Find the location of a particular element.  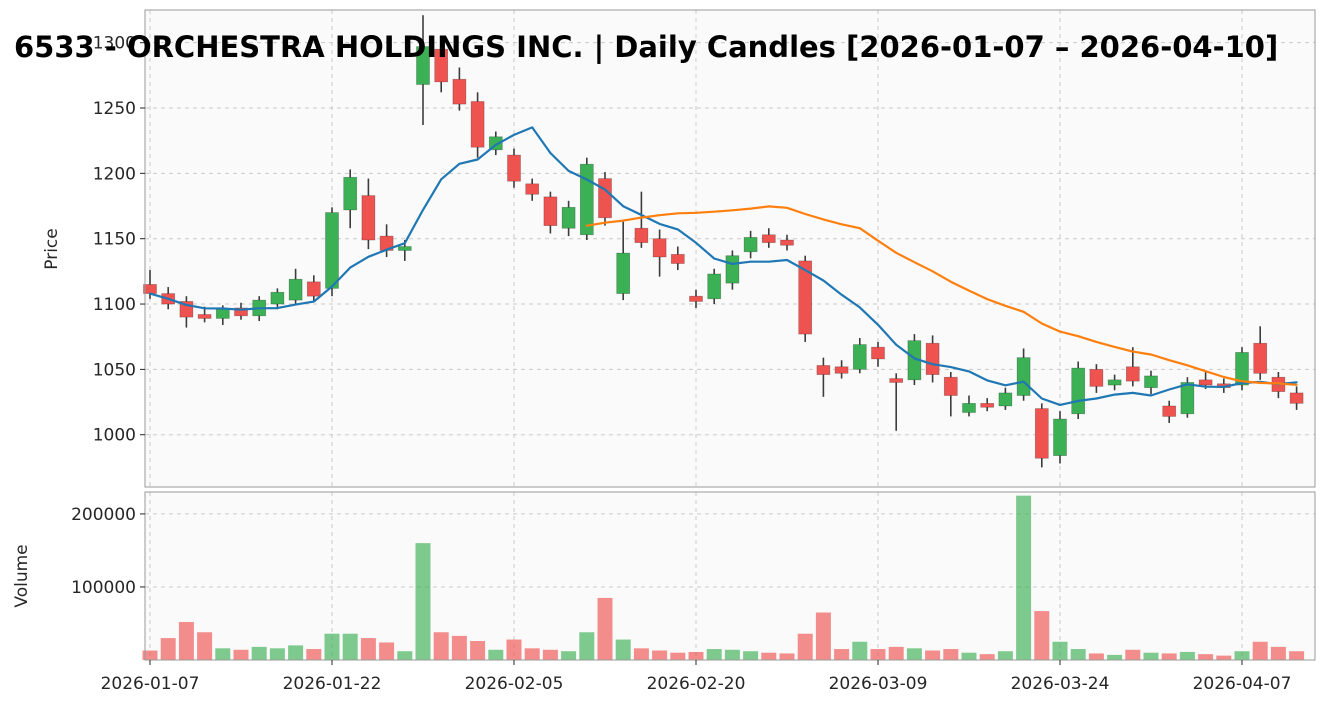

price-tick-label: 1150 is located at coordinates (114, 240).